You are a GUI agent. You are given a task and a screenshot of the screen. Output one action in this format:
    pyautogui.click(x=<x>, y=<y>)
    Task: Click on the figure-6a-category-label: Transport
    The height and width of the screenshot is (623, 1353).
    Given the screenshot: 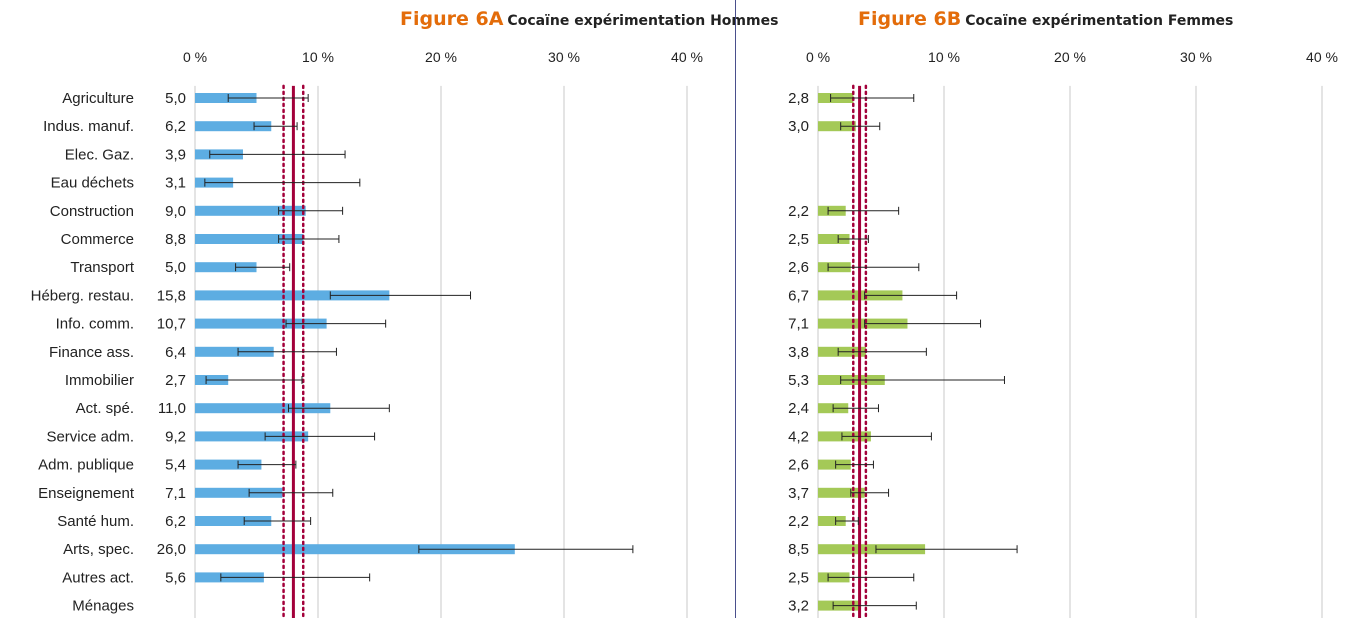 What is the action you would take?
    pyautogui.click(x=102, y=267)
    